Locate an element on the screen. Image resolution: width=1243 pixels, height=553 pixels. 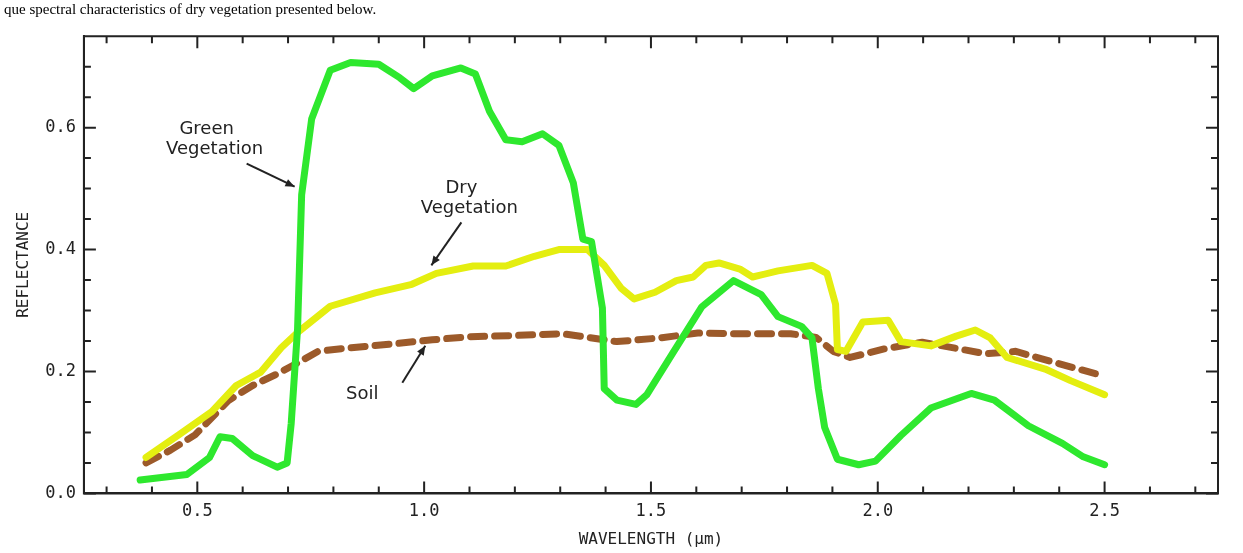
y-axis-title: REFLECTANCE is located at coordinates (22, 264).